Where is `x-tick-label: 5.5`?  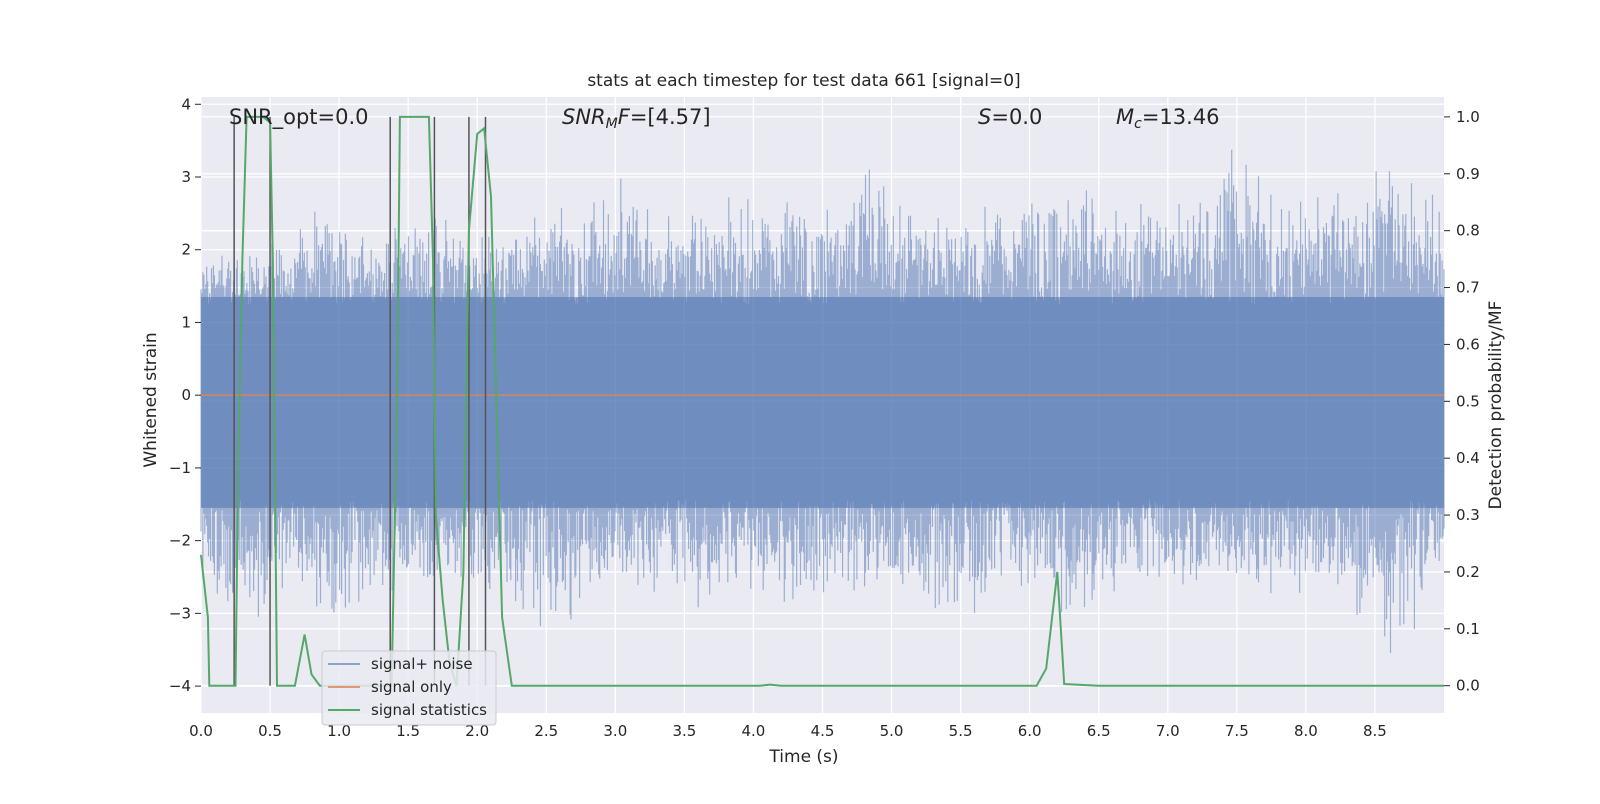 x-tick-label: 5.5 is located at coordinates (961, 731).